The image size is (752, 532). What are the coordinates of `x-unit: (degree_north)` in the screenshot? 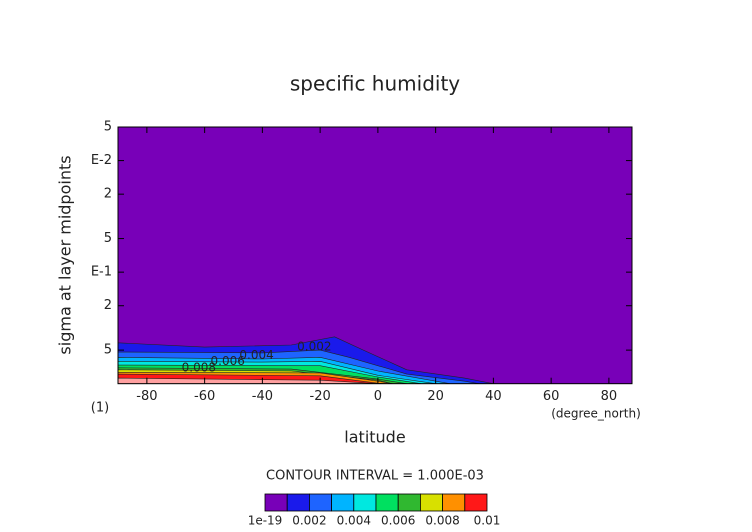 It's located at (596, 414).